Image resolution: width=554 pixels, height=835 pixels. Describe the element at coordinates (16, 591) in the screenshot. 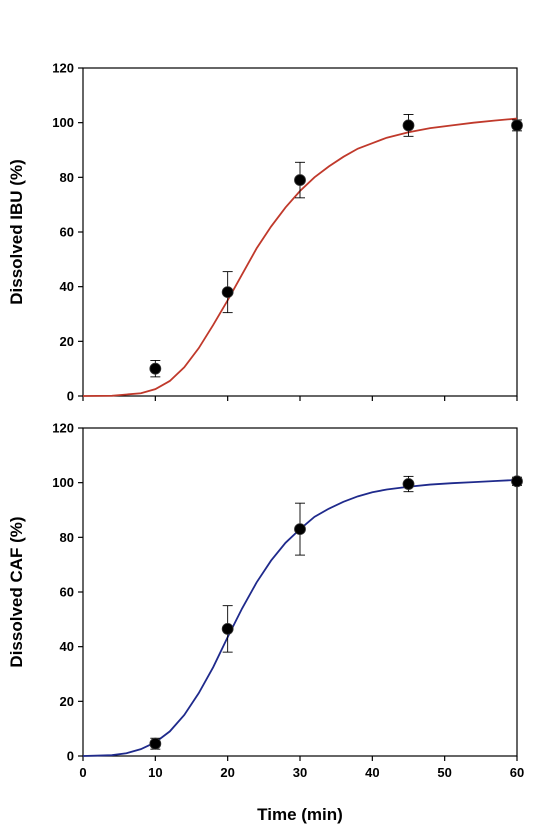

I see `caf-y-axis-title: Dissolved CAF (%)` at that location.